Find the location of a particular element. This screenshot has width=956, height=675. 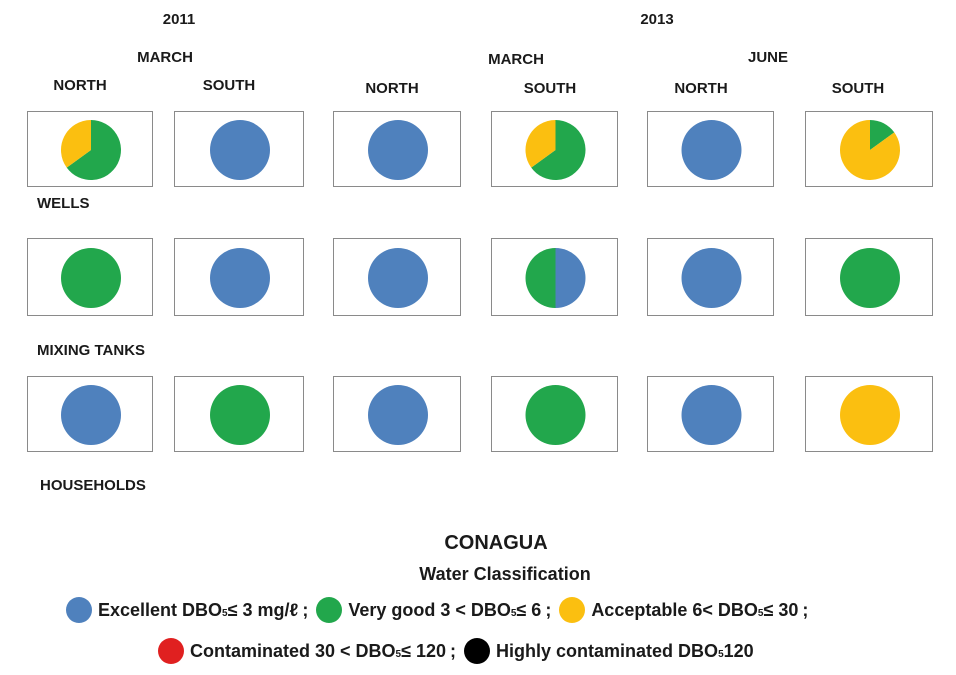

pie-box-r3-c1 is located at coordinates (90, 414).